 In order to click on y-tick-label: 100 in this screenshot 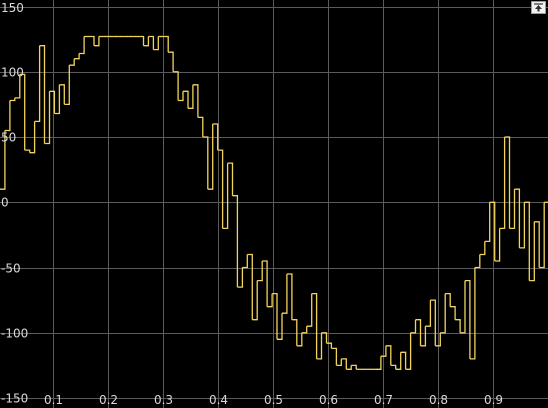, I will do `click(12, 73)`.